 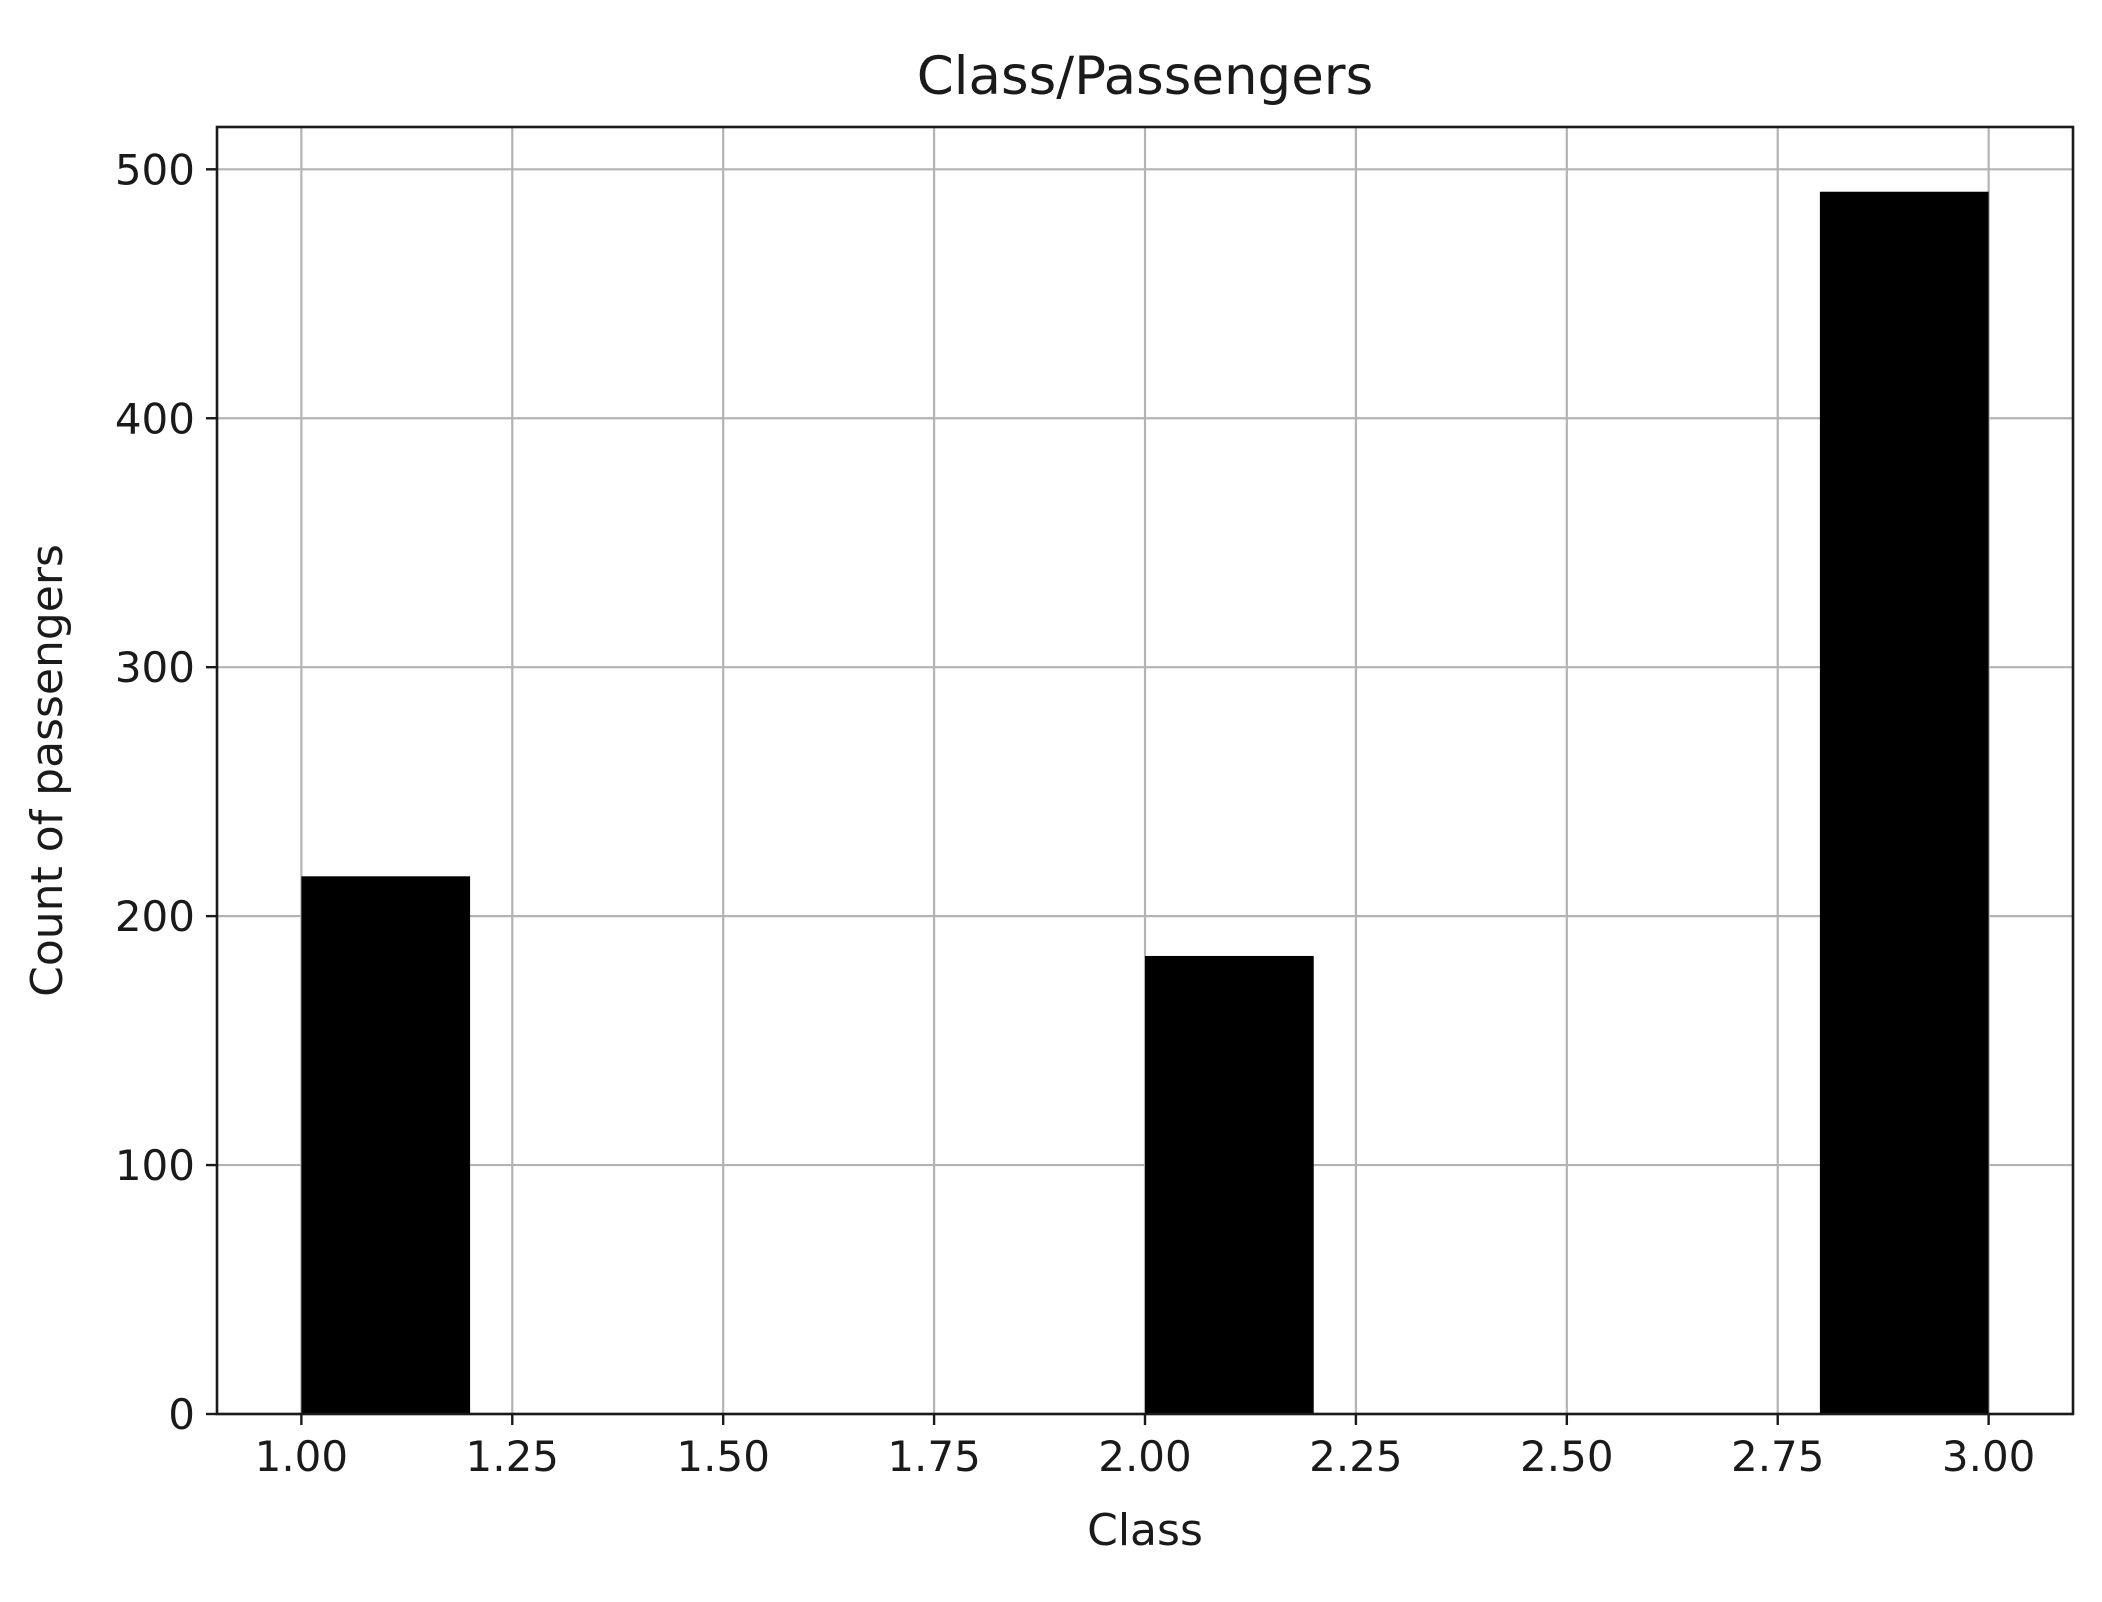 What do you see at coordinates (1778, 1456) in the screenshot?
I see `x-tick-label: 2.75` at bounding box center [1778, 1456].